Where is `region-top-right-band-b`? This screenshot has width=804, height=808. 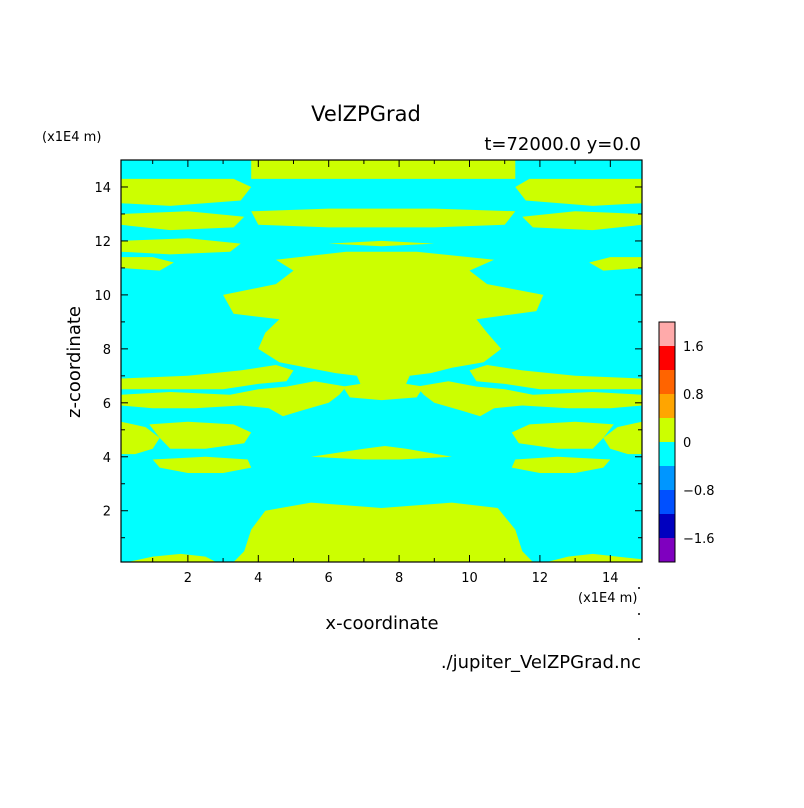
region-top-right-band-b is located at coordinates (582, 221).